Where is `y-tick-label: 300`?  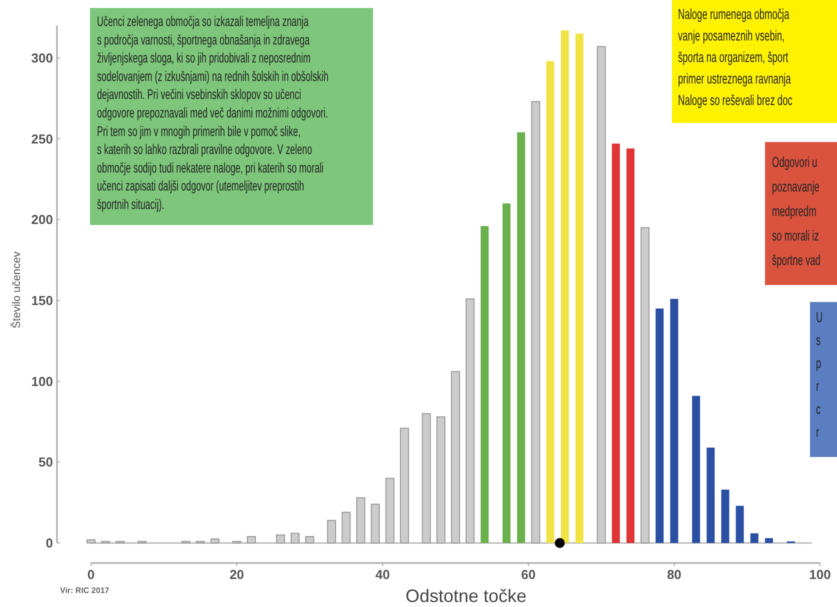 y-tick-label: 300 is located at coordinates (42, 58).